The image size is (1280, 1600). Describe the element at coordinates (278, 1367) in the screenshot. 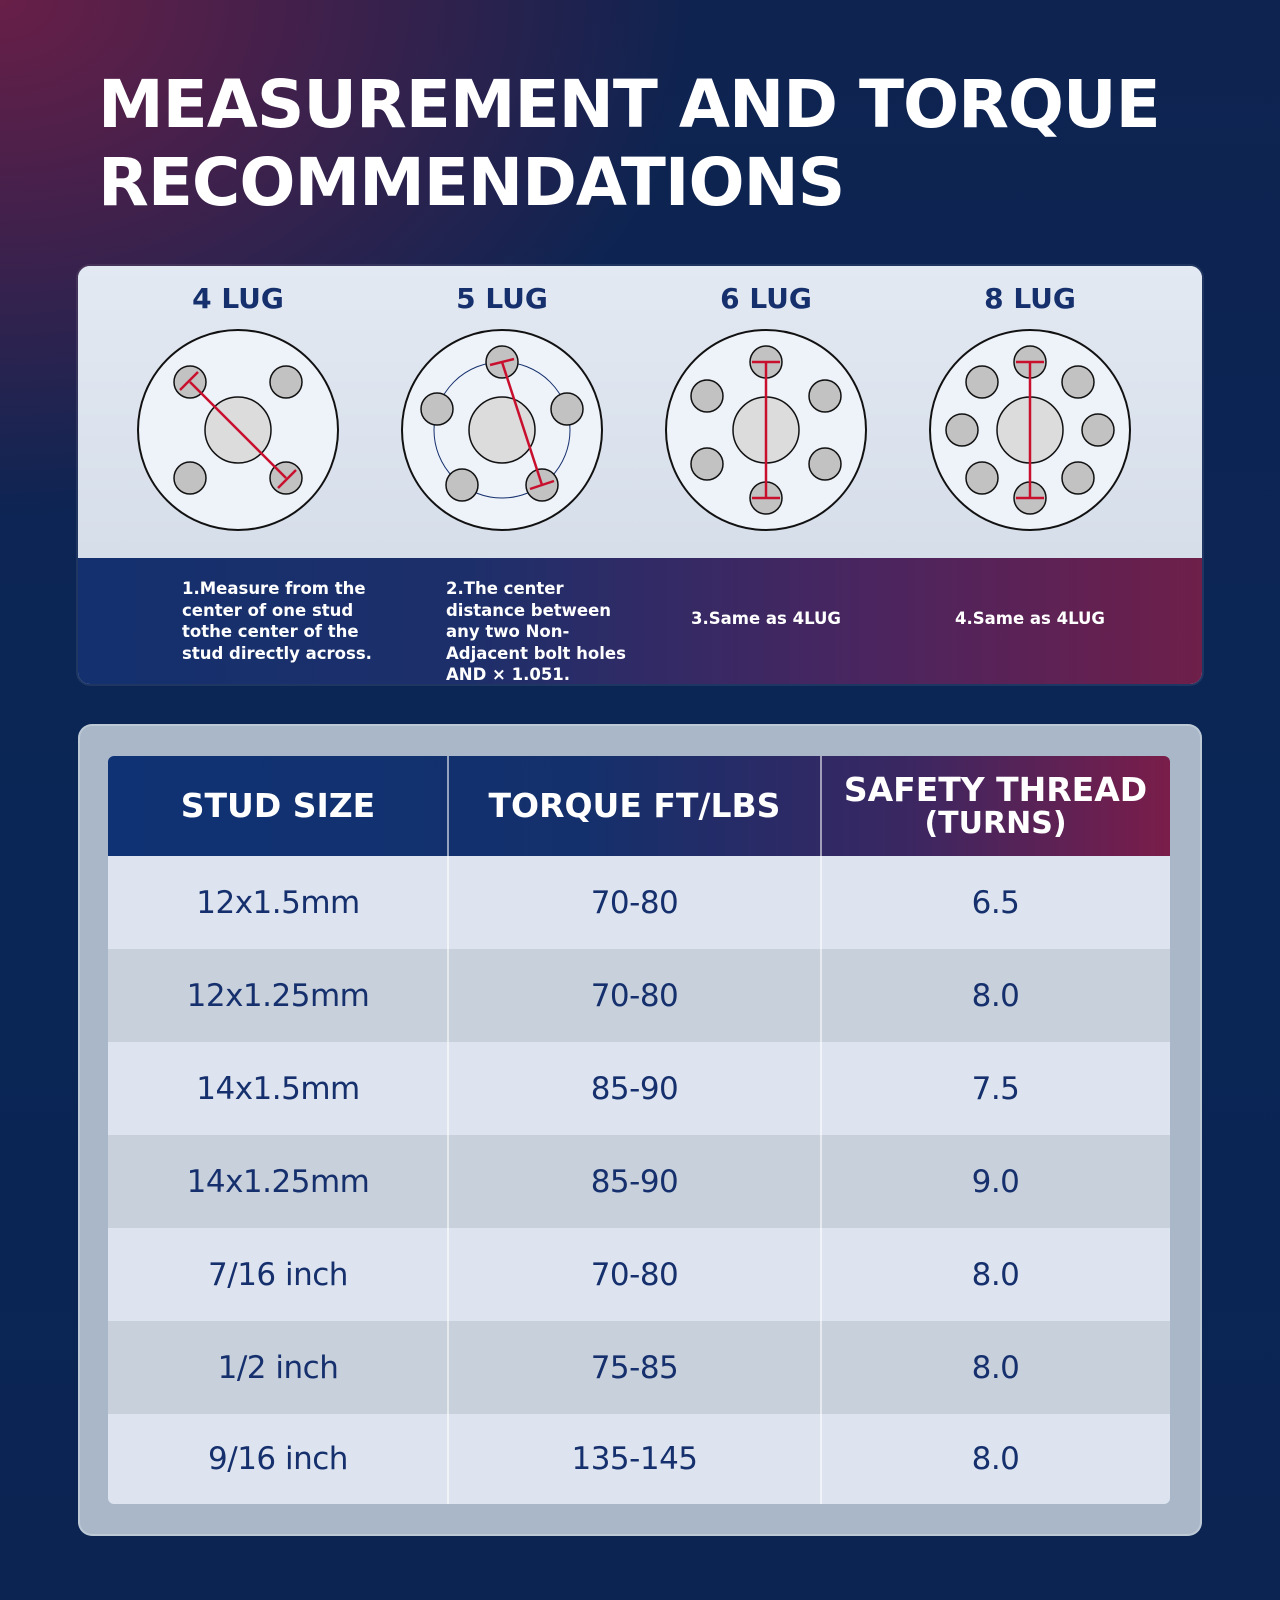

I see `cell-stud-size: 1/2 inch` at that location.